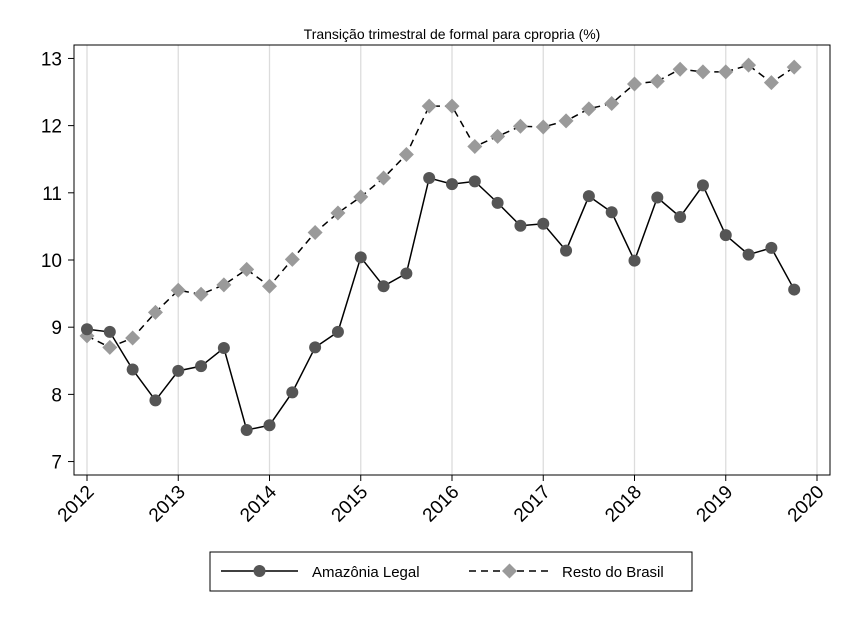  I want to click on legend: Amazônia Legal Resto do Brasil, so click(451, 571).